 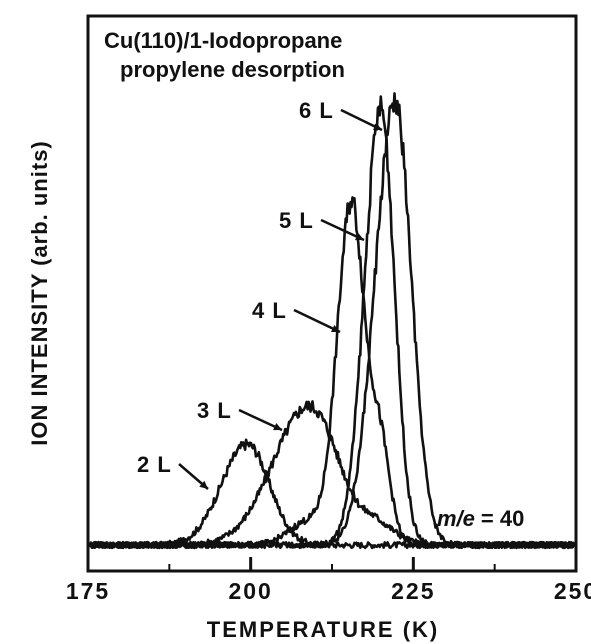 What do you see at coordinates (214, 410) in the screenshot?
I see `series-label: 3 L` at bounding box center [214, 410].